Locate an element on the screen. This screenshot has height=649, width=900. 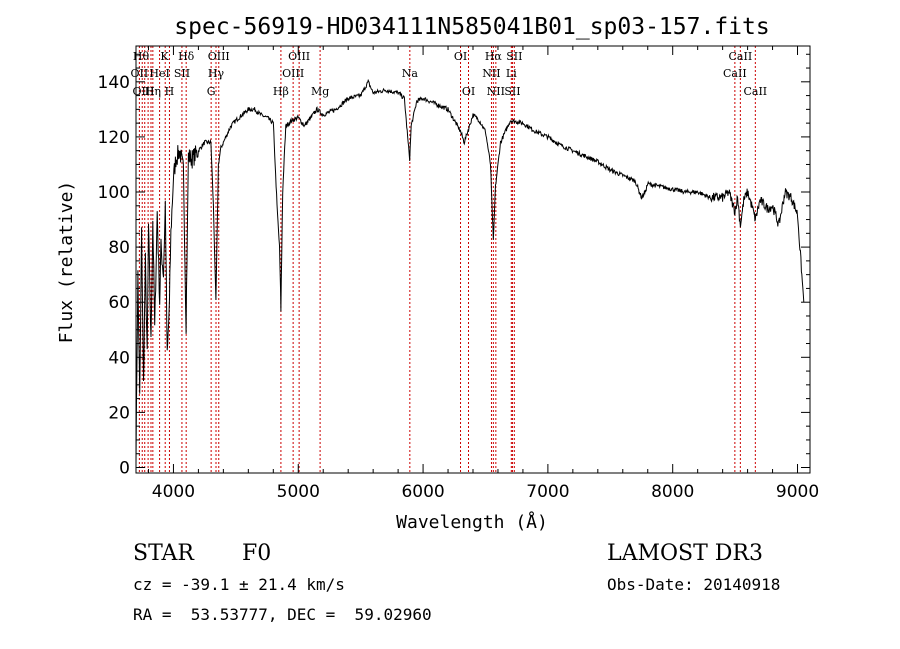
line-label: Mg is located at coordinates (320, 91).